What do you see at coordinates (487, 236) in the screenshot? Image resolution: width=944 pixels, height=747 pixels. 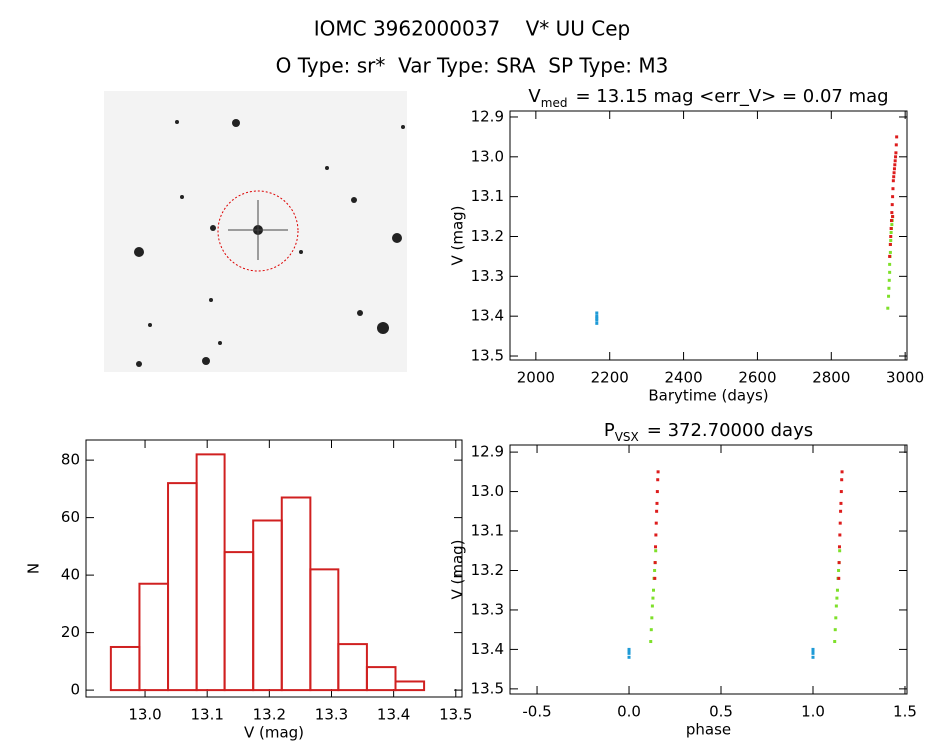 I see `y-tick-label: 13.2` at bounding box center [487, 236].